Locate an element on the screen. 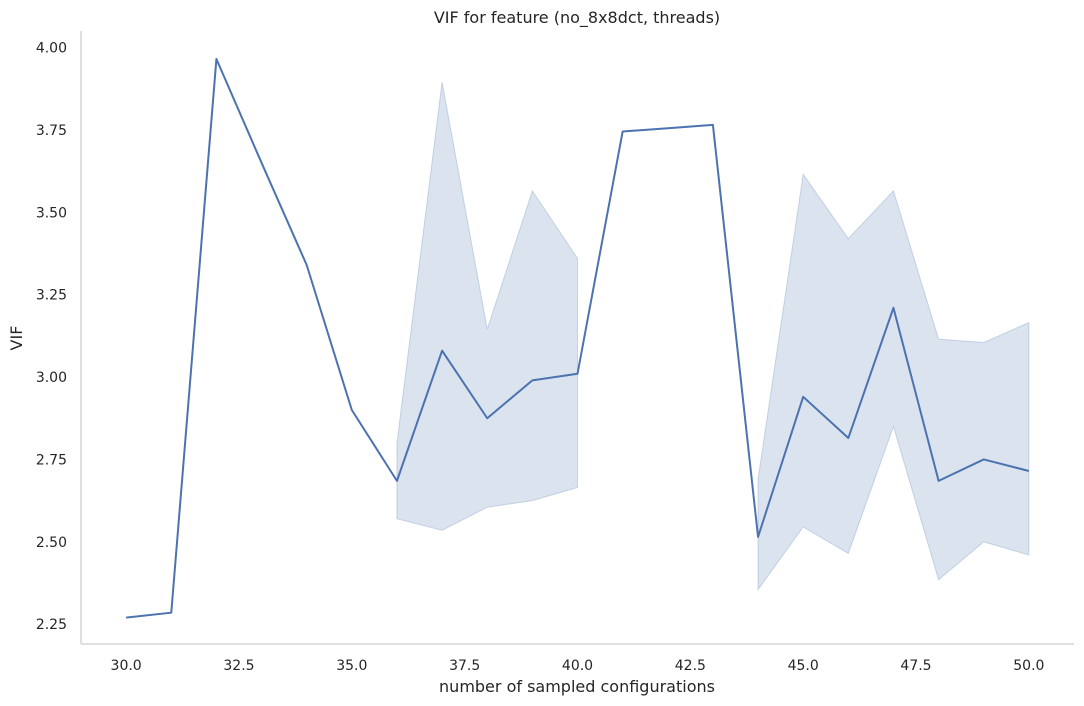 The image size is (1084, 706). y-tick-label: 3.50 is located at coordinates (51, 213).